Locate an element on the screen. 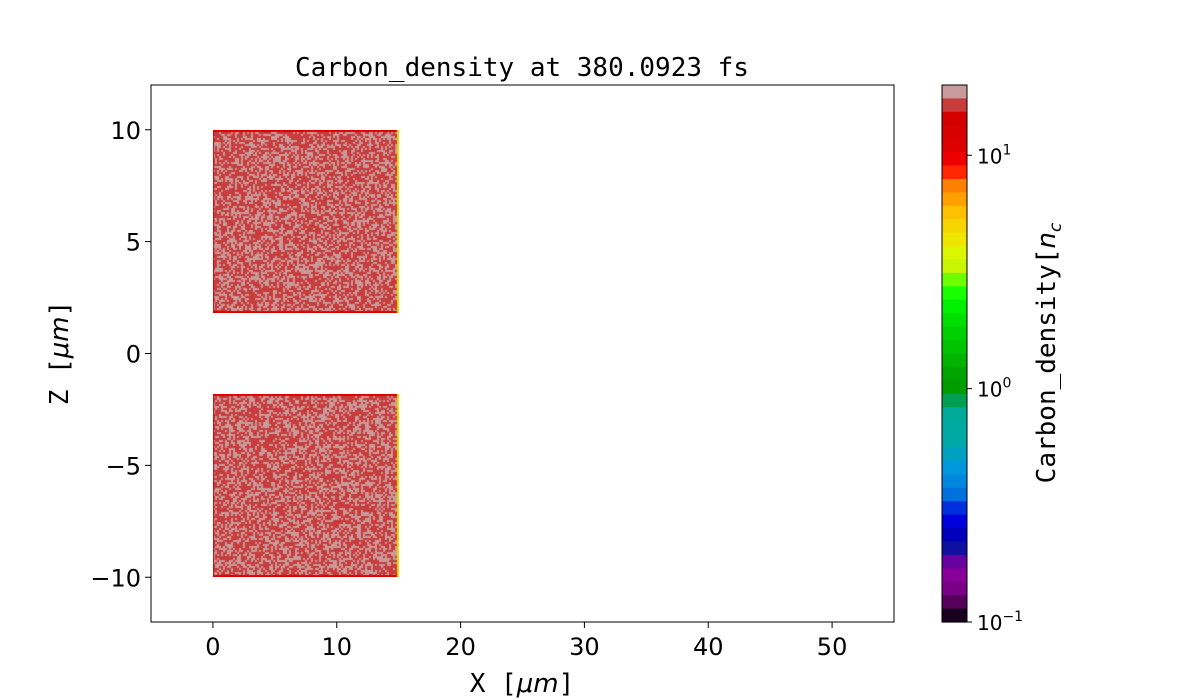  x-tick-label: 40 is located at coordinates (708, 647).